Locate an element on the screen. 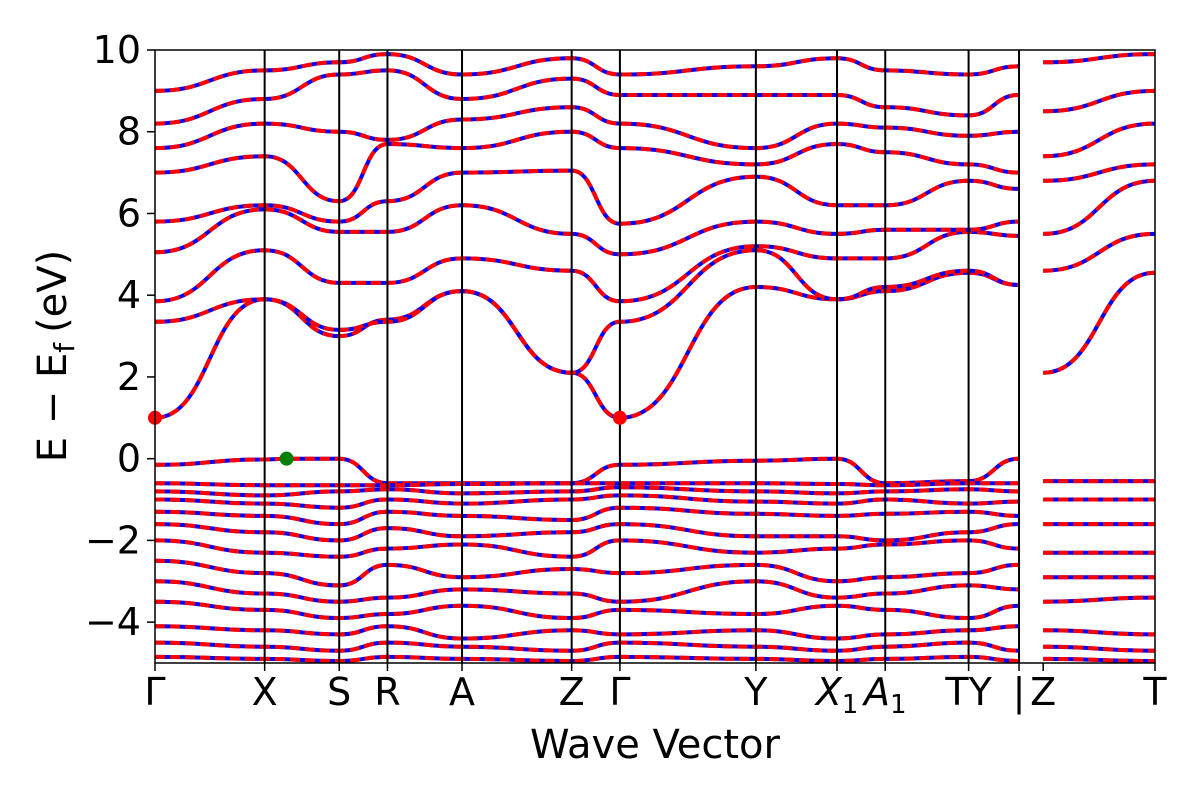  x-tick-label: Y is located at coordinates (755, 692).